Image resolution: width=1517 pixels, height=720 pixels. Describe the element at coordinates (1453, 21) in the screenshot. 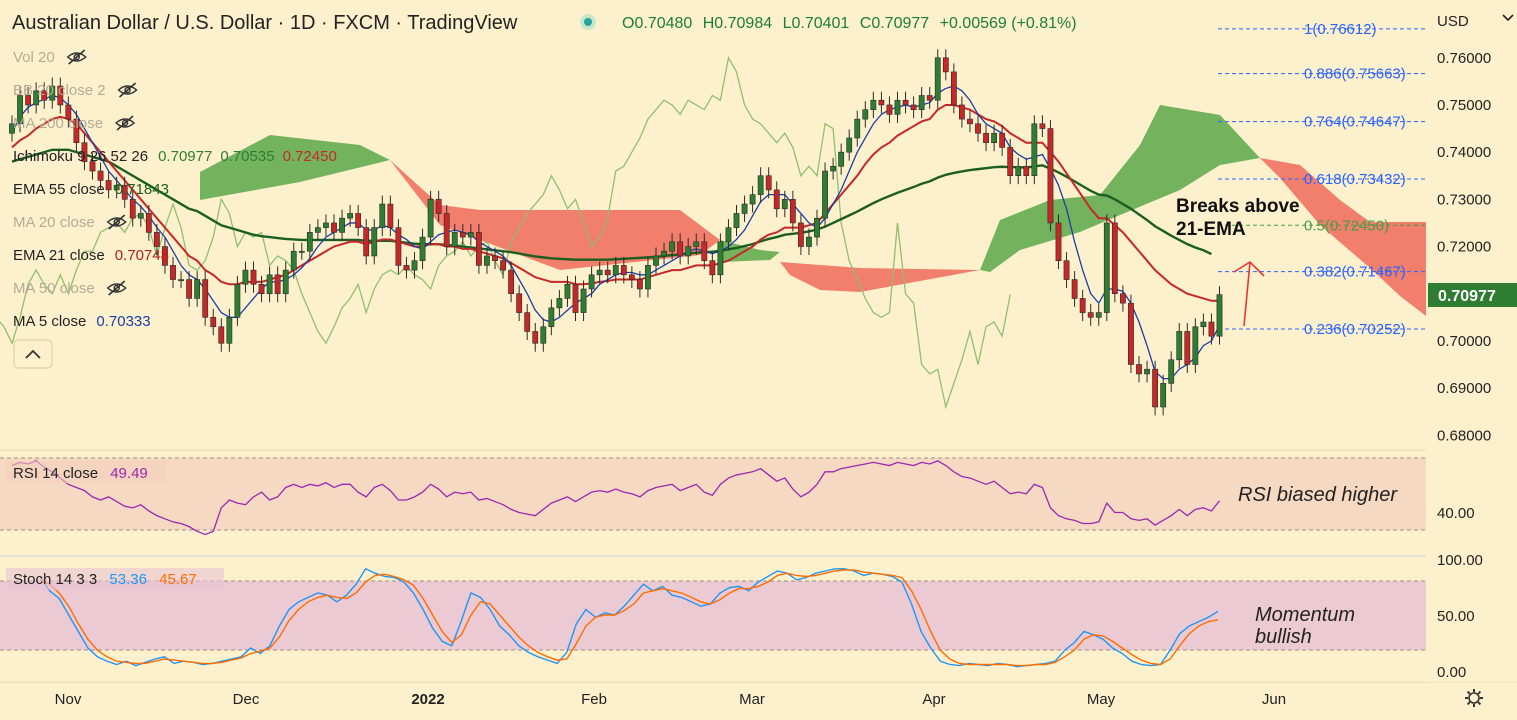

I see `currency-label: USD` at that location.